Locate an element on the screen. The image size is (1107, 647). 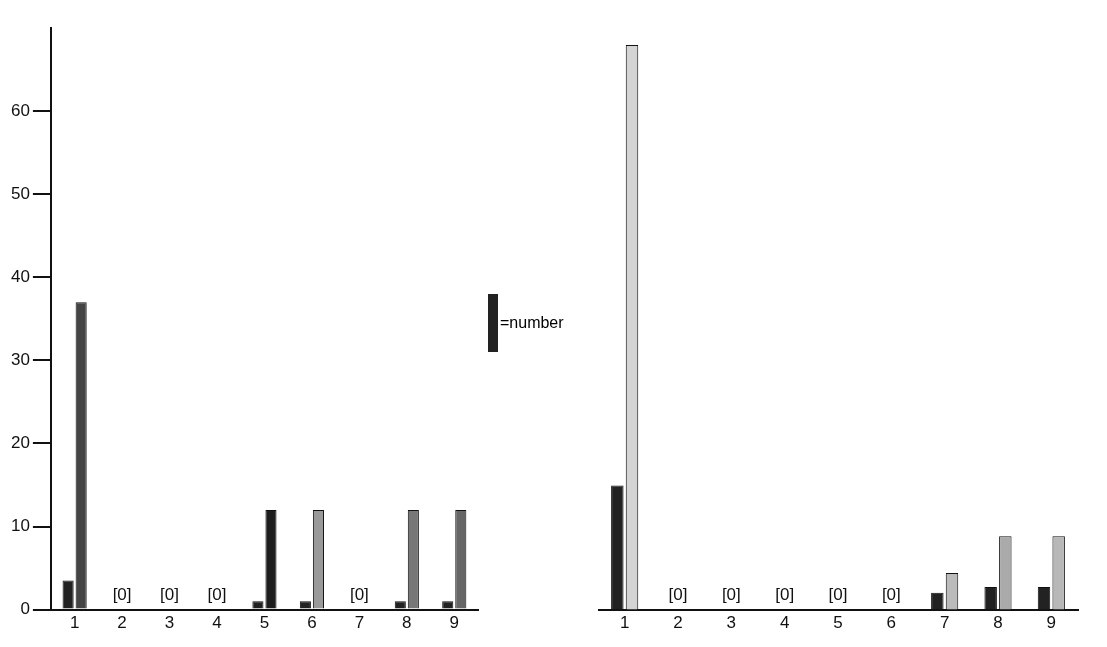
text: =number is located at coordinates (532, 323).